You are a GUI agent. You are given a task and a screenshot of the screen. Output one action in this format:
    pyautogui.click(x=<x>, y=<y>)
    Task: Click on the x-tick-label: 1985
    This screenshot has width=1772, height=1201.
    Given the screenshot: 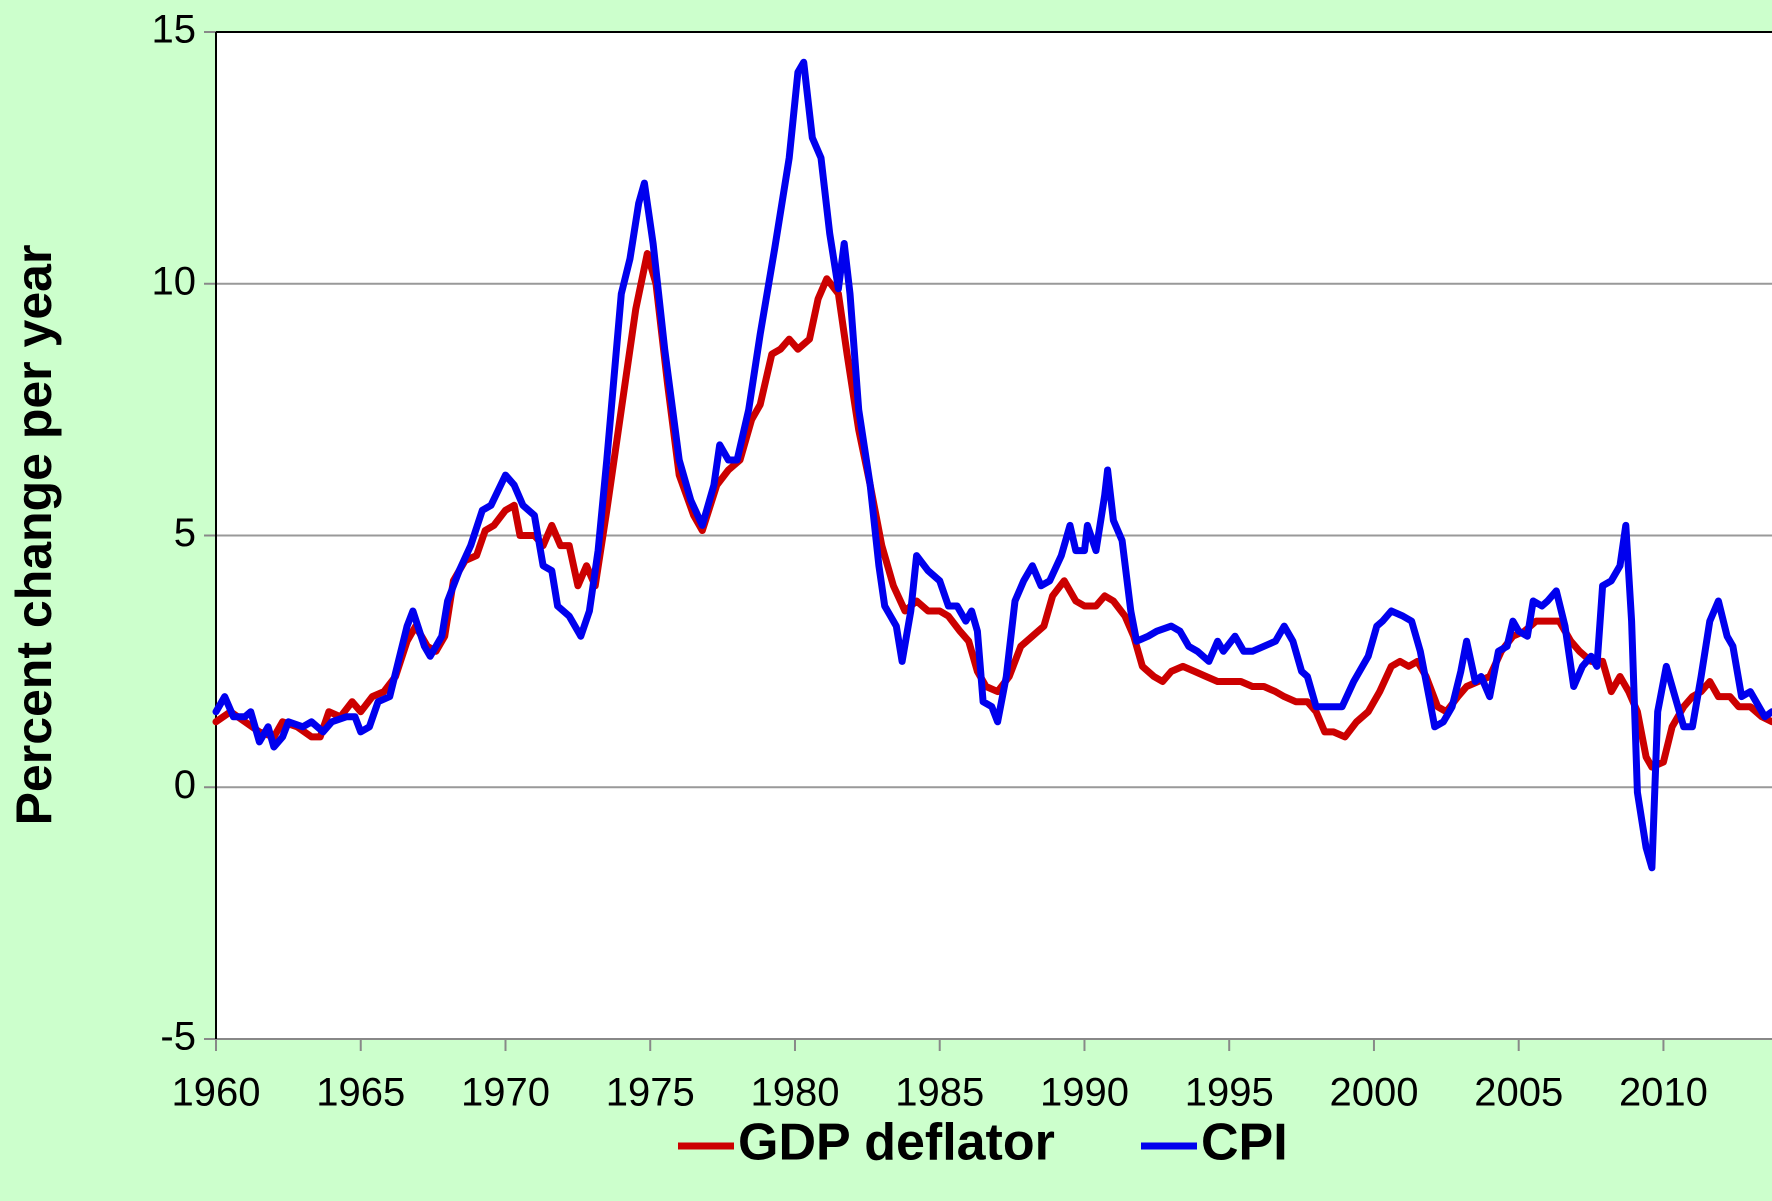 What is the action you would take?
    pyautogui.click(x=939, y=1093)
    